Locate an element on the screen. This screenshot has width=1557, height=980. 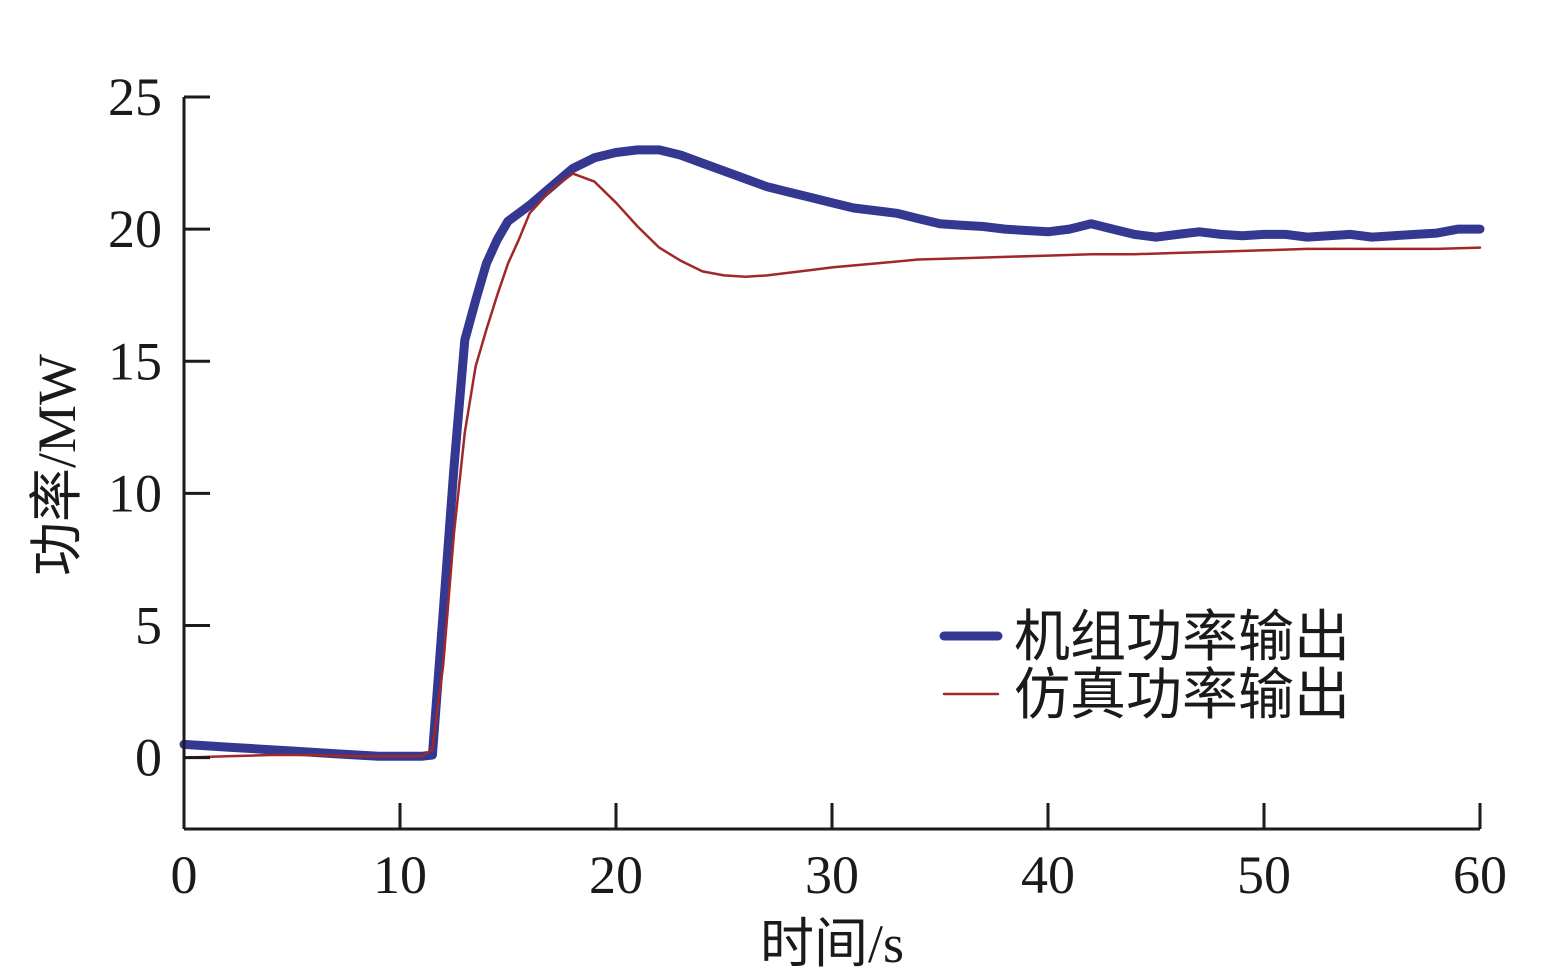
y-tick-label: 5 is located at coordinates (148, 626).